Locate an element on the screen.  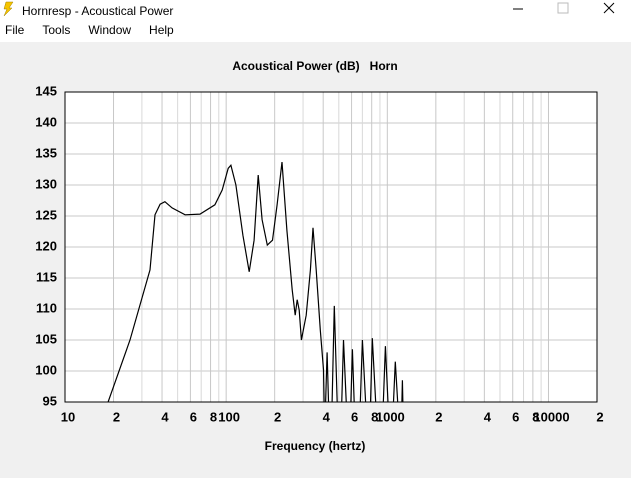
x-tick-label: 10000 is located at coordinates (551, 416).